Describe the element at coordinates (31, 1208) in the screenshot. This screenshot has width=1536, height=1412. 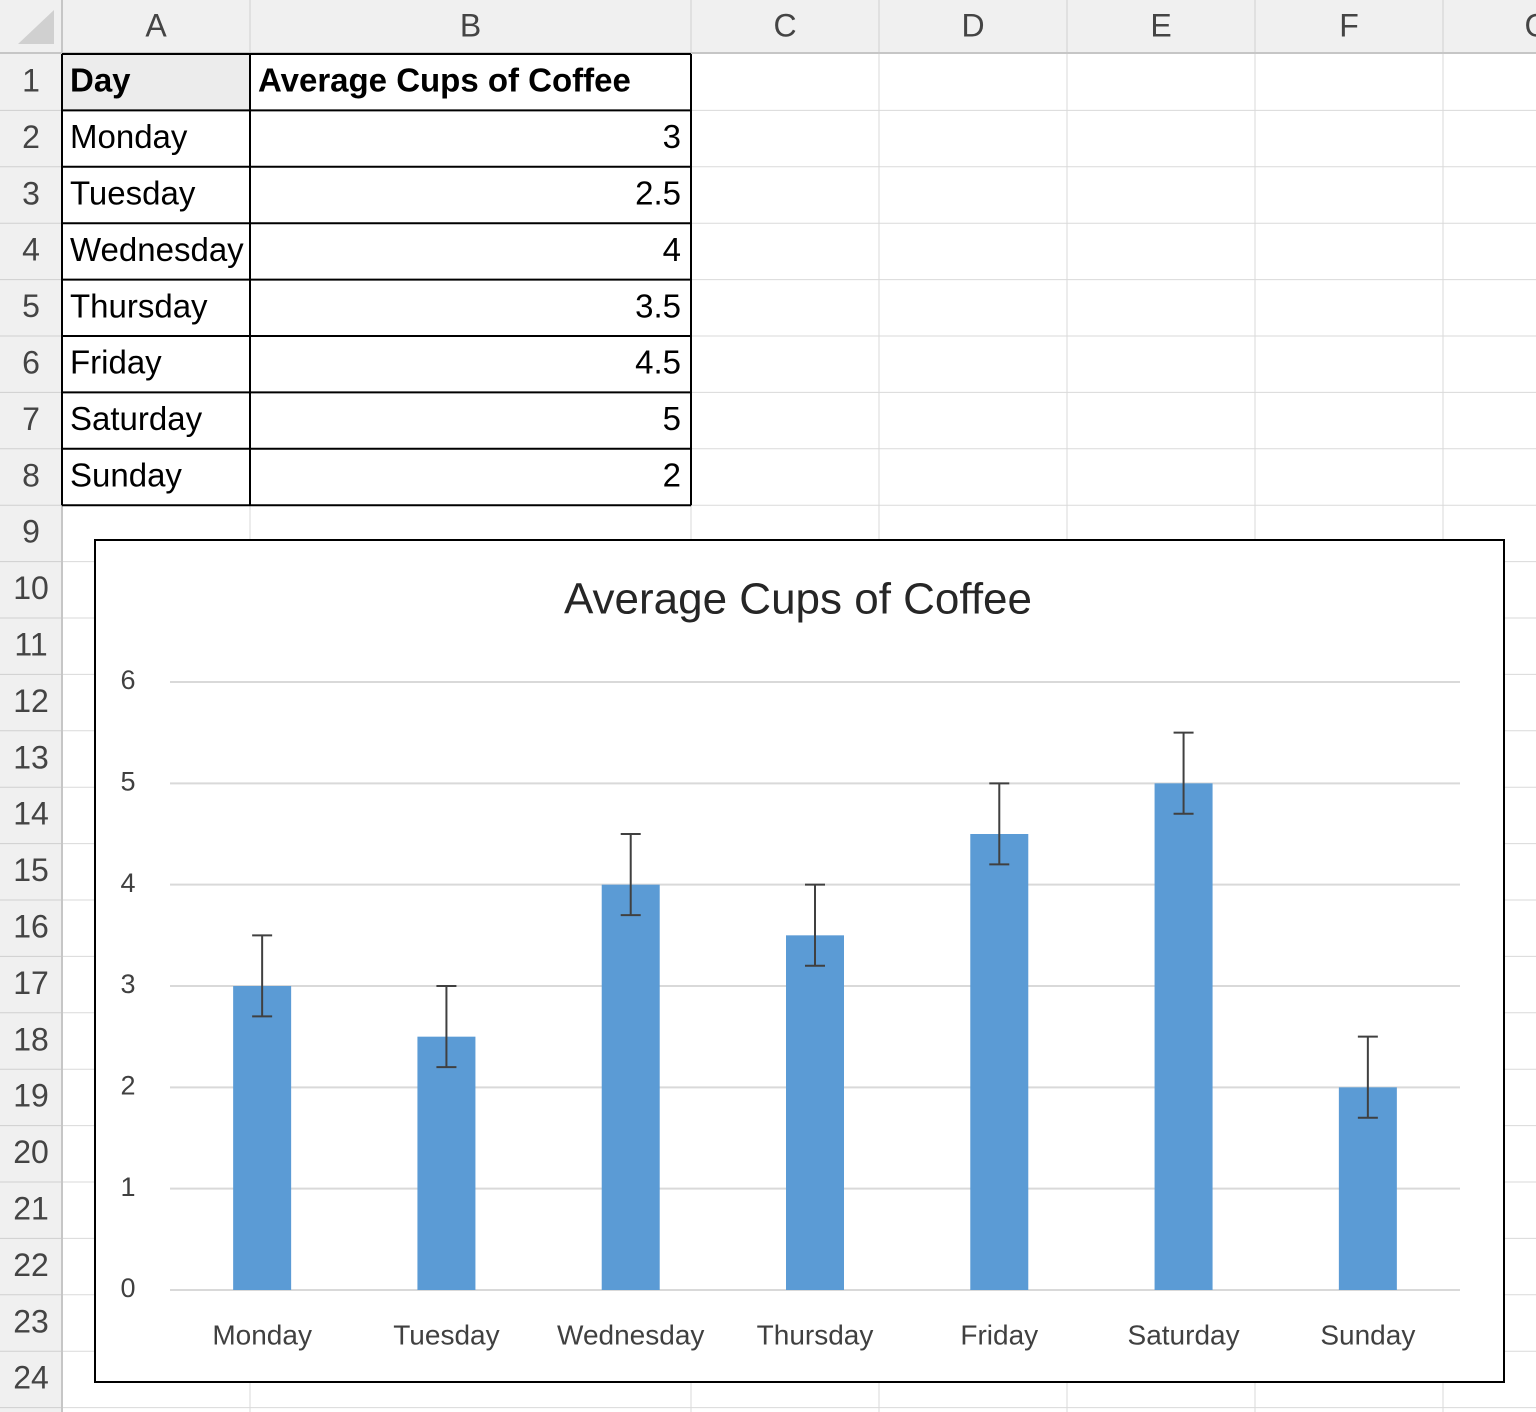
I see `row-header: 21` at that location.